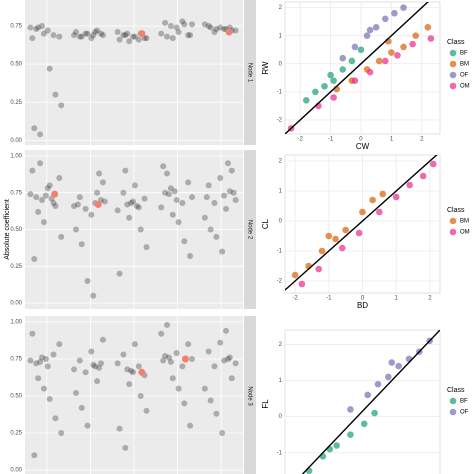 The height and width of the screenshot is (474, 474). I want to click on legend-title: Class, so click(456, 210).